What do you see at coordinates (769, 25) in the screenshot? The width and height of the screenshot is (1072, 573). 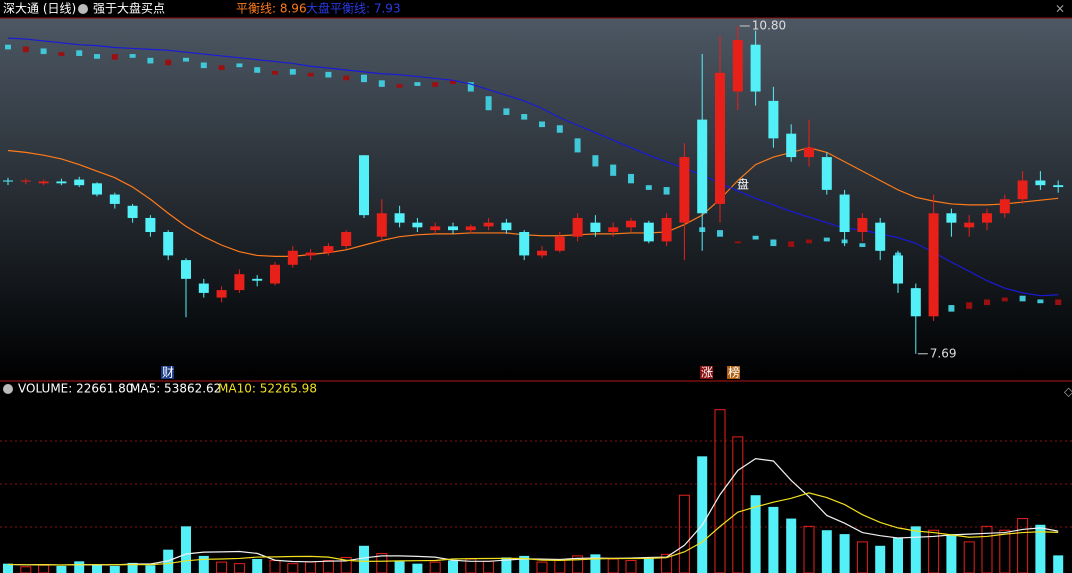 I see `high-label: 10.80` at bounding box center [769, 25].